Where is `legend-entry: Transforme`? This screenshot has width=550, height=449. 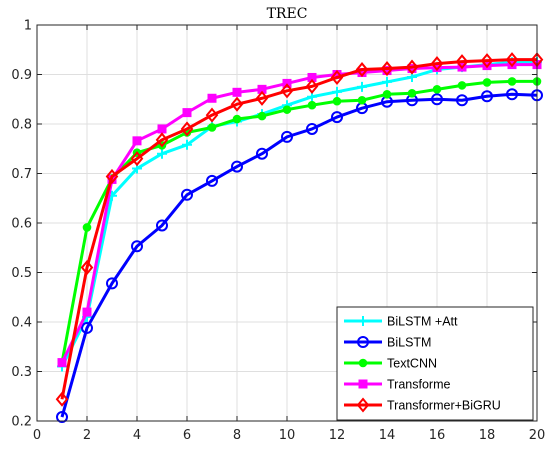
legend-entry: Transforme is located at coordinates (397, 385).